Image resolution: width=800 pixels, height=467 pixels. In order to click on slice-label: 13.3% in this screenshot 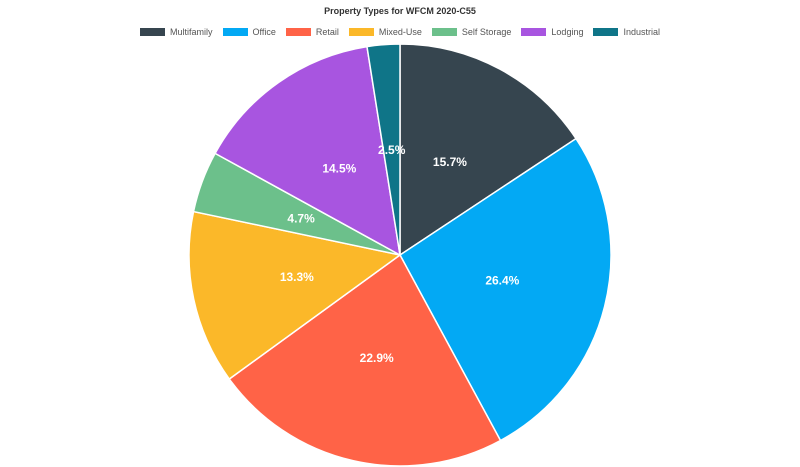, I will do `click(297, 277)`.